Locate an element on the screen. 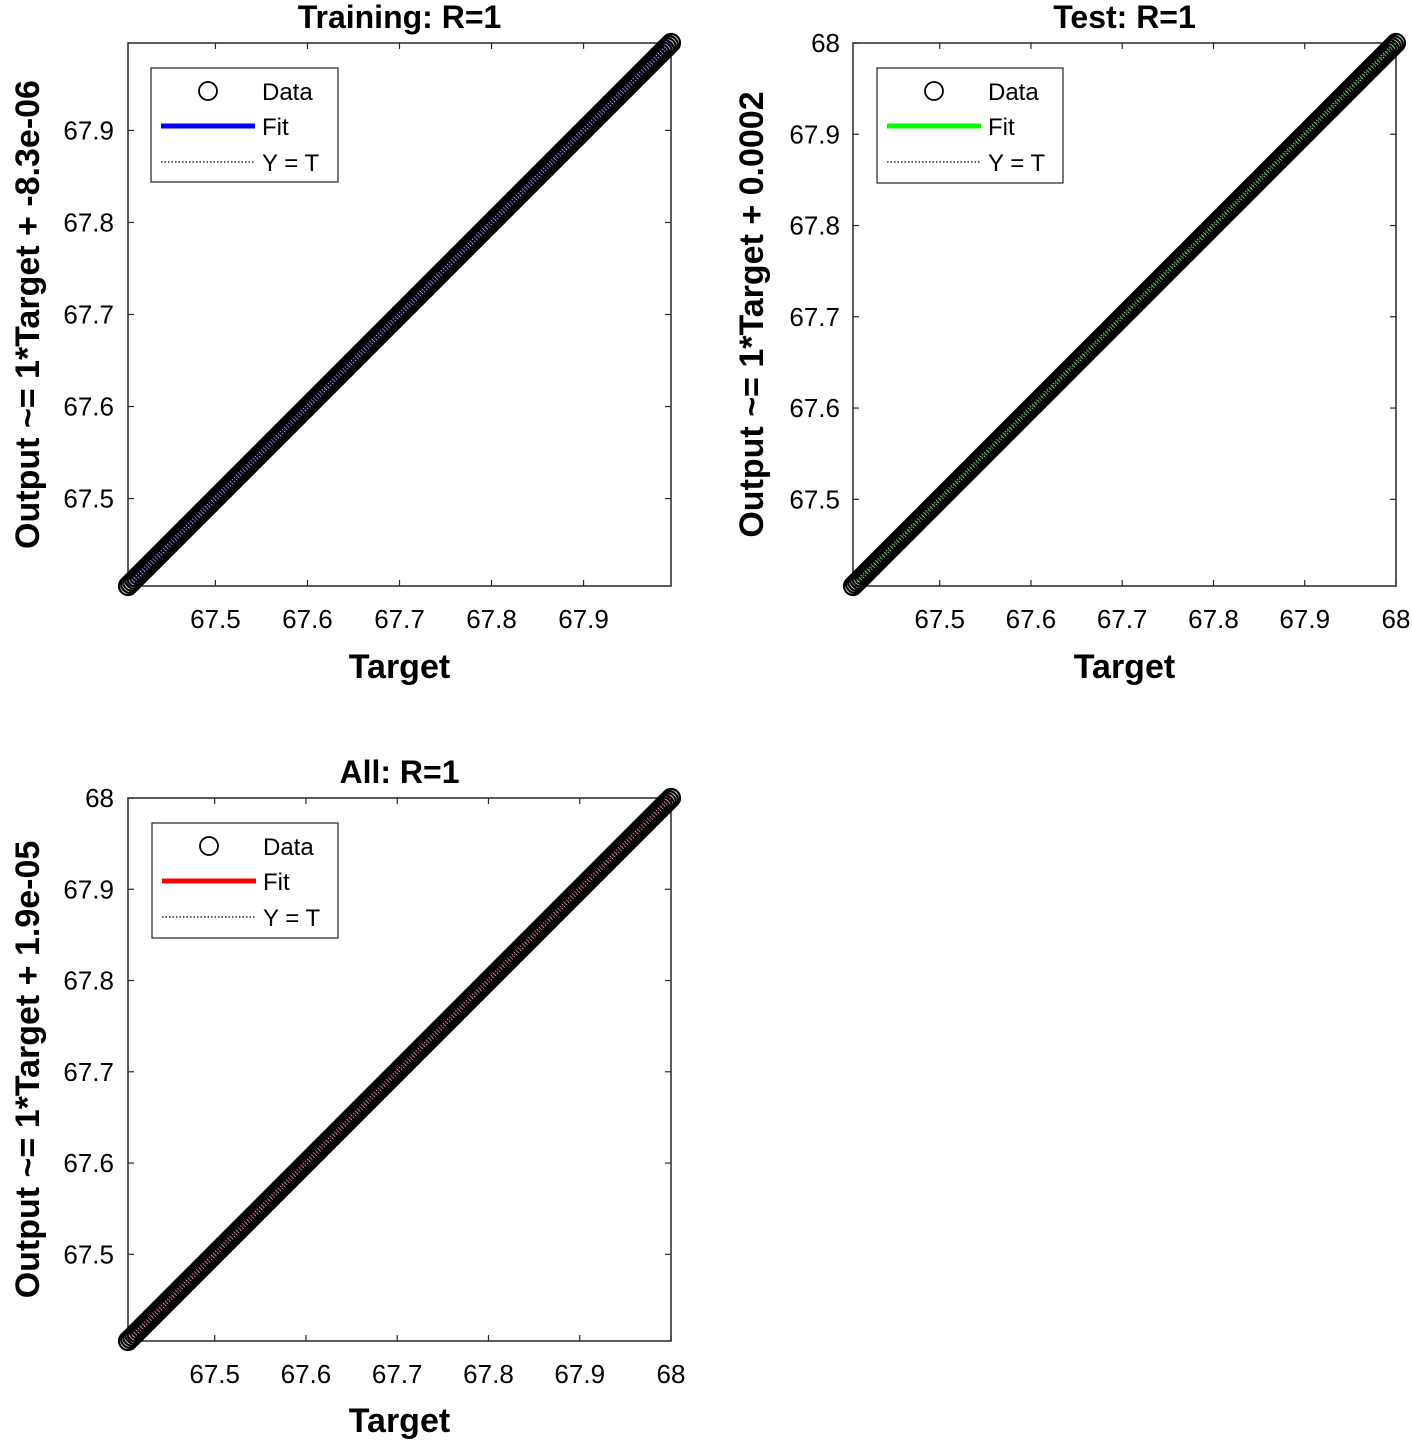 This screenshot has height=1440, width=1412. chart-title: Training: R=1 is located at coordinates (400, 17).